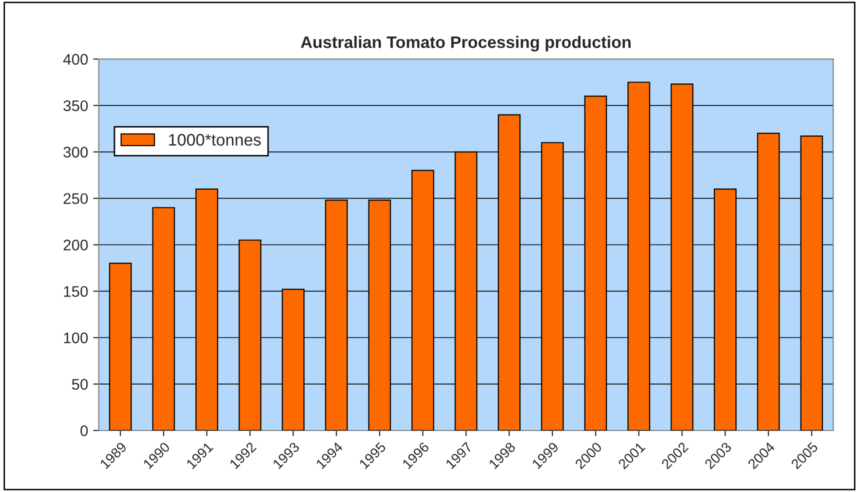 The width and height of the screenshot is (859, 492). What do you see at coordinates (84, 430) in the screenshot?
I see `y-tick-label: 0` at bounding box center [84, 430].